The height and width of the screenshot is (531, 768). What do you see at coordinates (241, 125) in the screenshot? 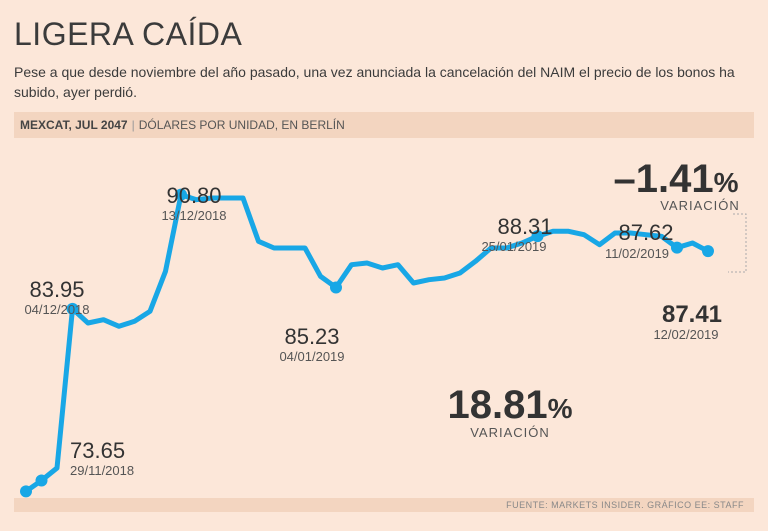
I see `units-label: DÓLARES POR UNIDAD, EN BERLÍN` at bounding box center [241, 125].